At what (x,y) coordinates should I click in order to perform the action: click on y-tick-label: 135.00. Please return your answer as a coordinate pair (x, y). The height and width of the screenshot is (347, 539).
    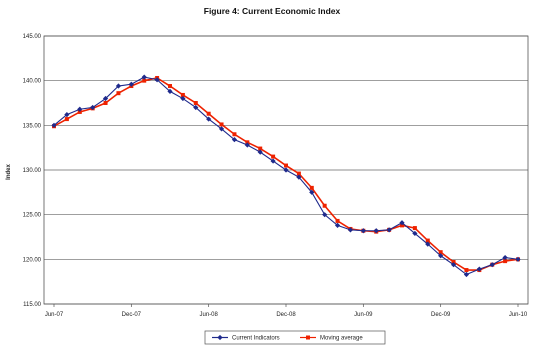
    Looking at the image, I should click on (32, 126).